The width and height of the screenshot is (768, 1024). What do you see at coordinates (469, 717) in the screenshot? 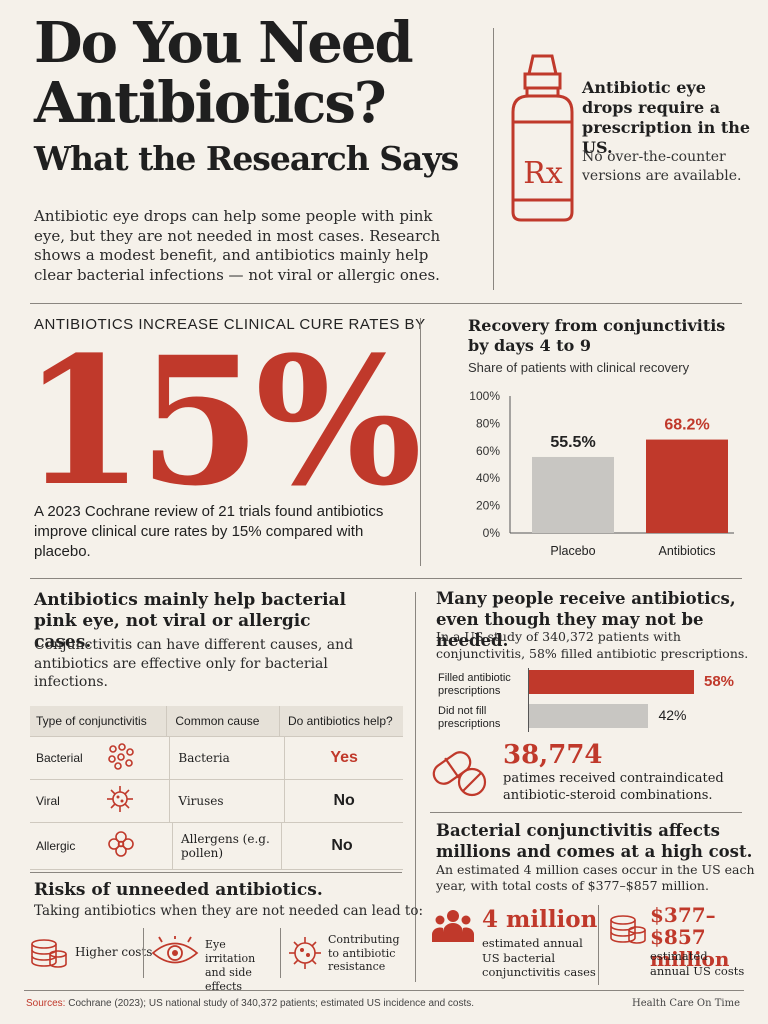
I see `bar-label: Did not fill prescriptions` at bounding box center [469, 717].